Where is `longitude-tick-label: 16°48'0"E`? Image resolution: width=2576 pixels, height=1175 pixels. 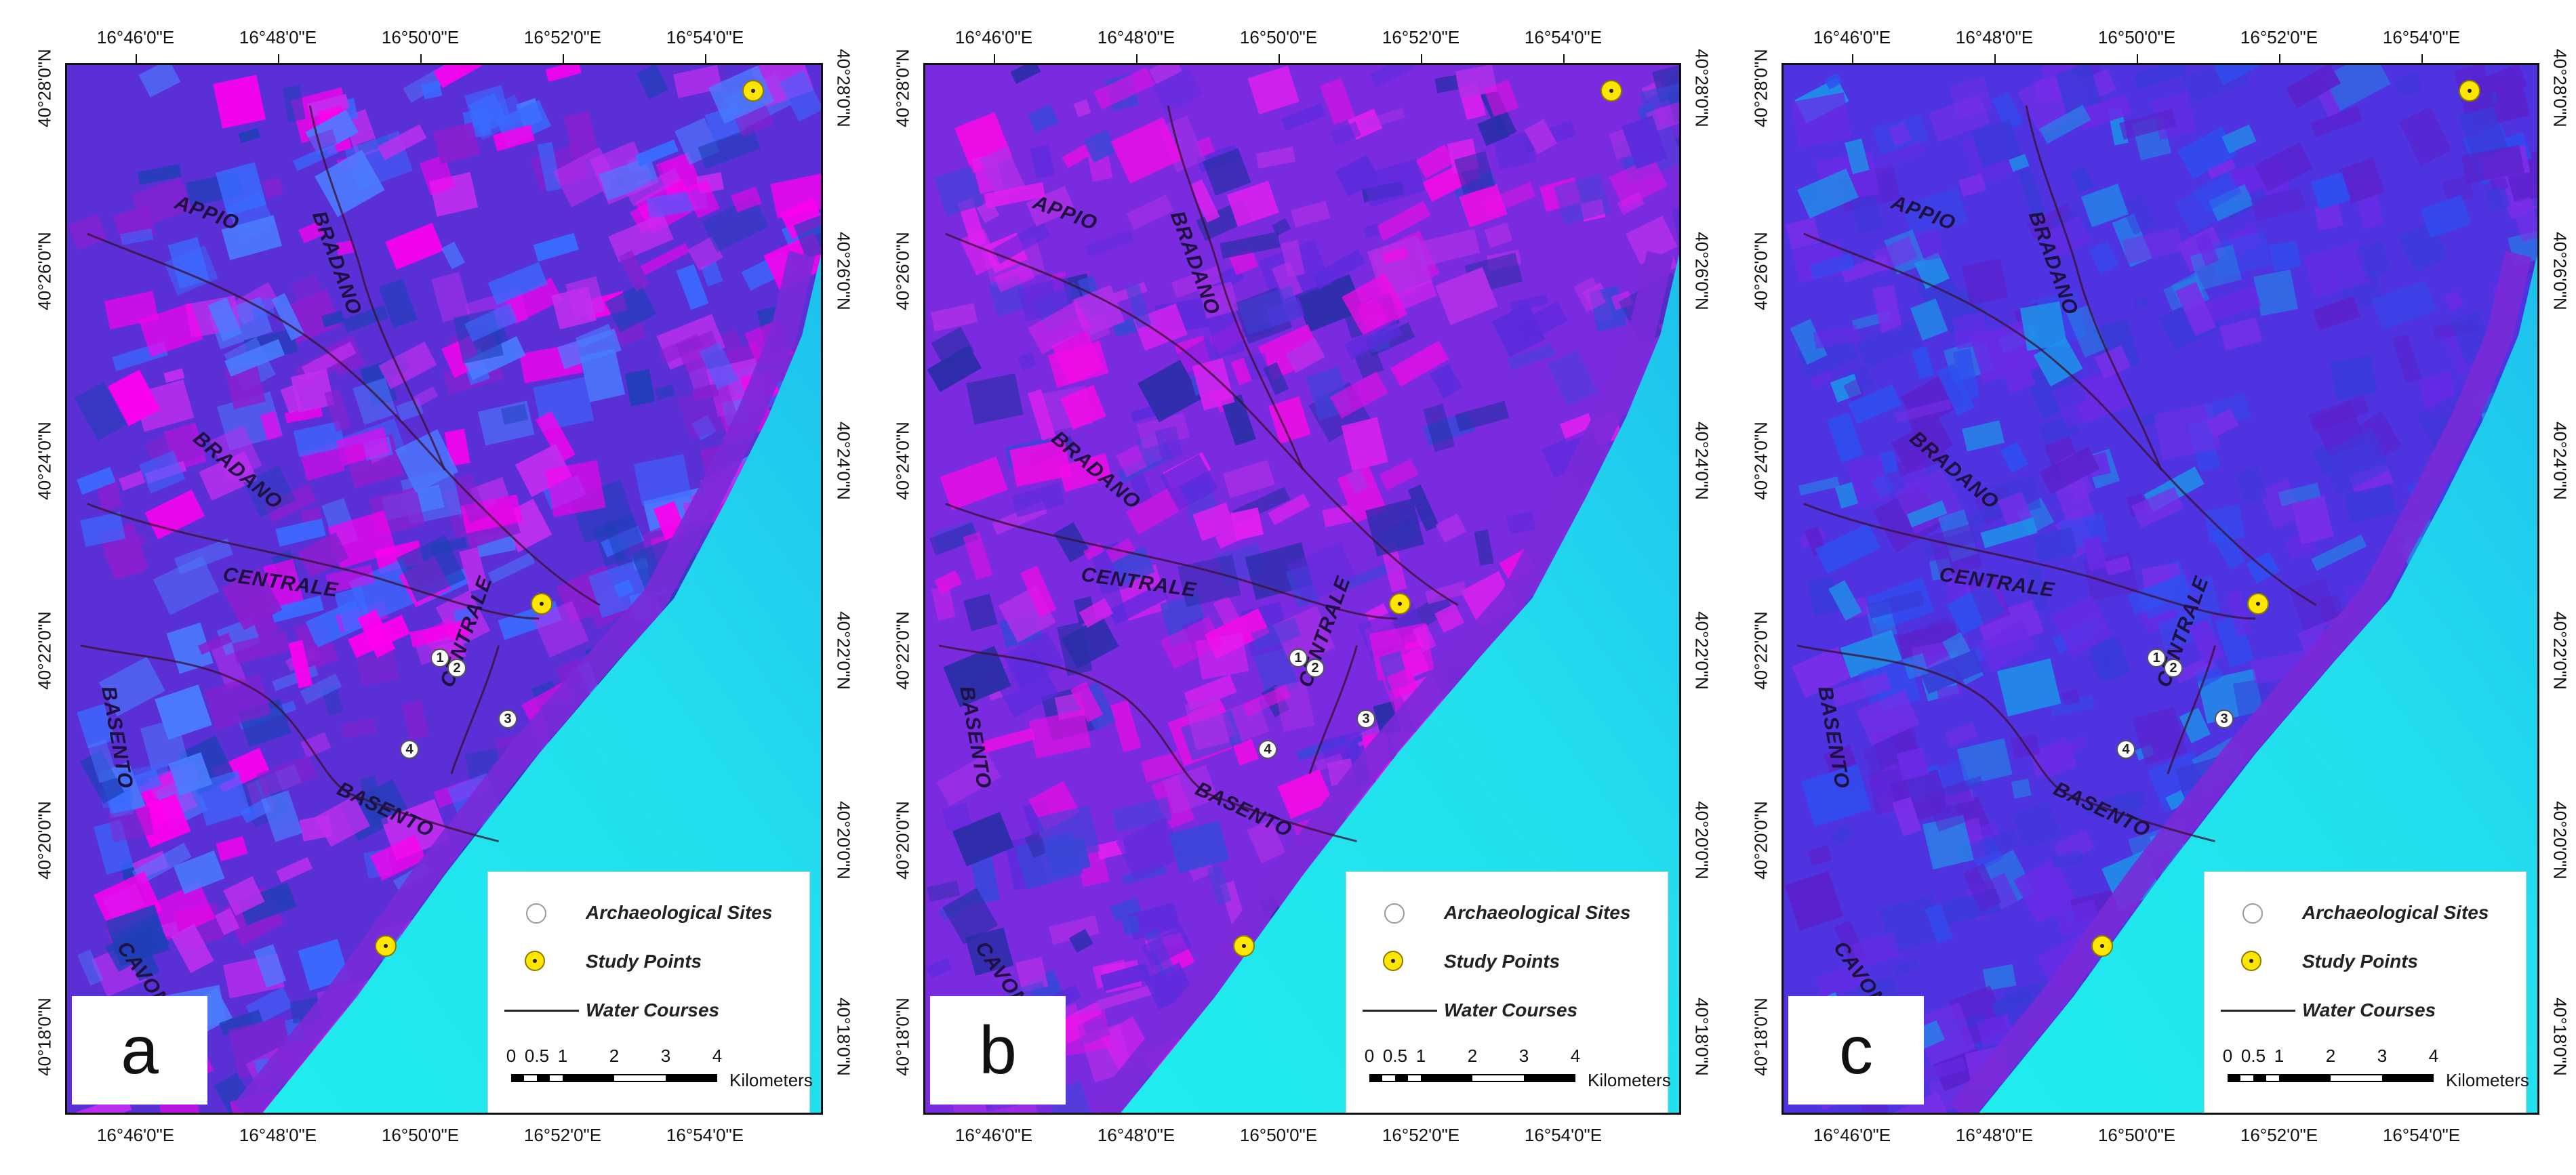 longitude-tick-label: 16°48'0"E is located at coordinates (1136, 37).